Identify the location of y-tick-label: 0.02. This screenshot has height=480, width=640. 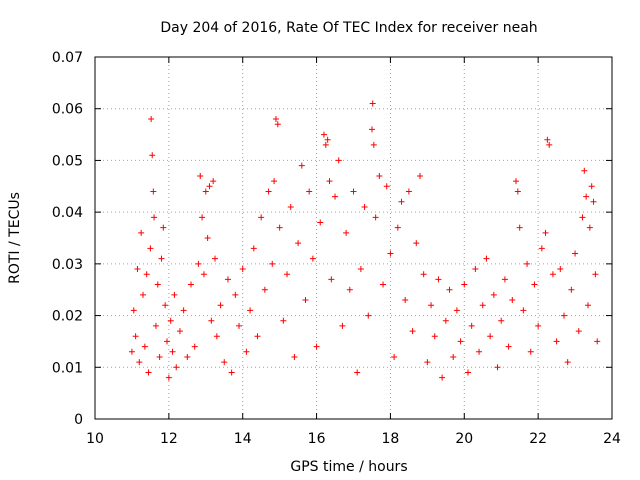
(67, 317).